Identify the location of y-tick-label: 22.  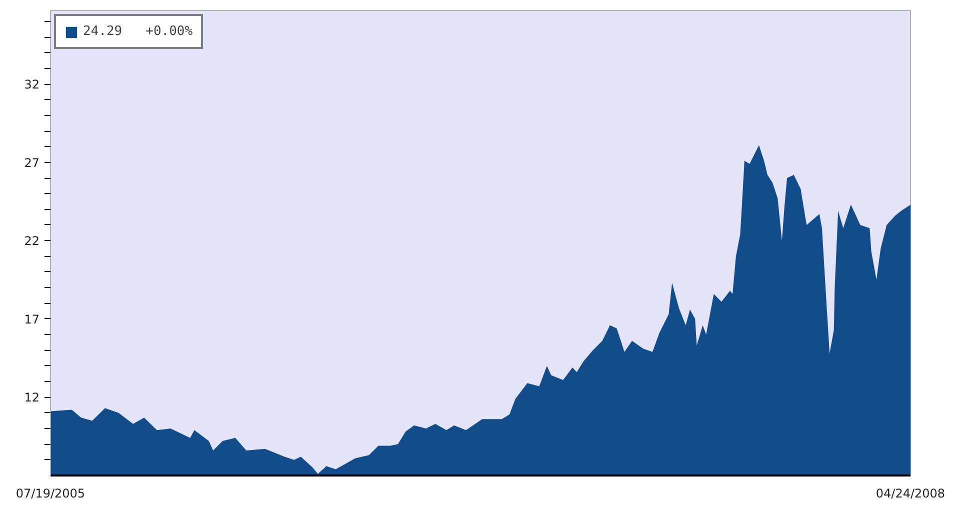
(32, 241).